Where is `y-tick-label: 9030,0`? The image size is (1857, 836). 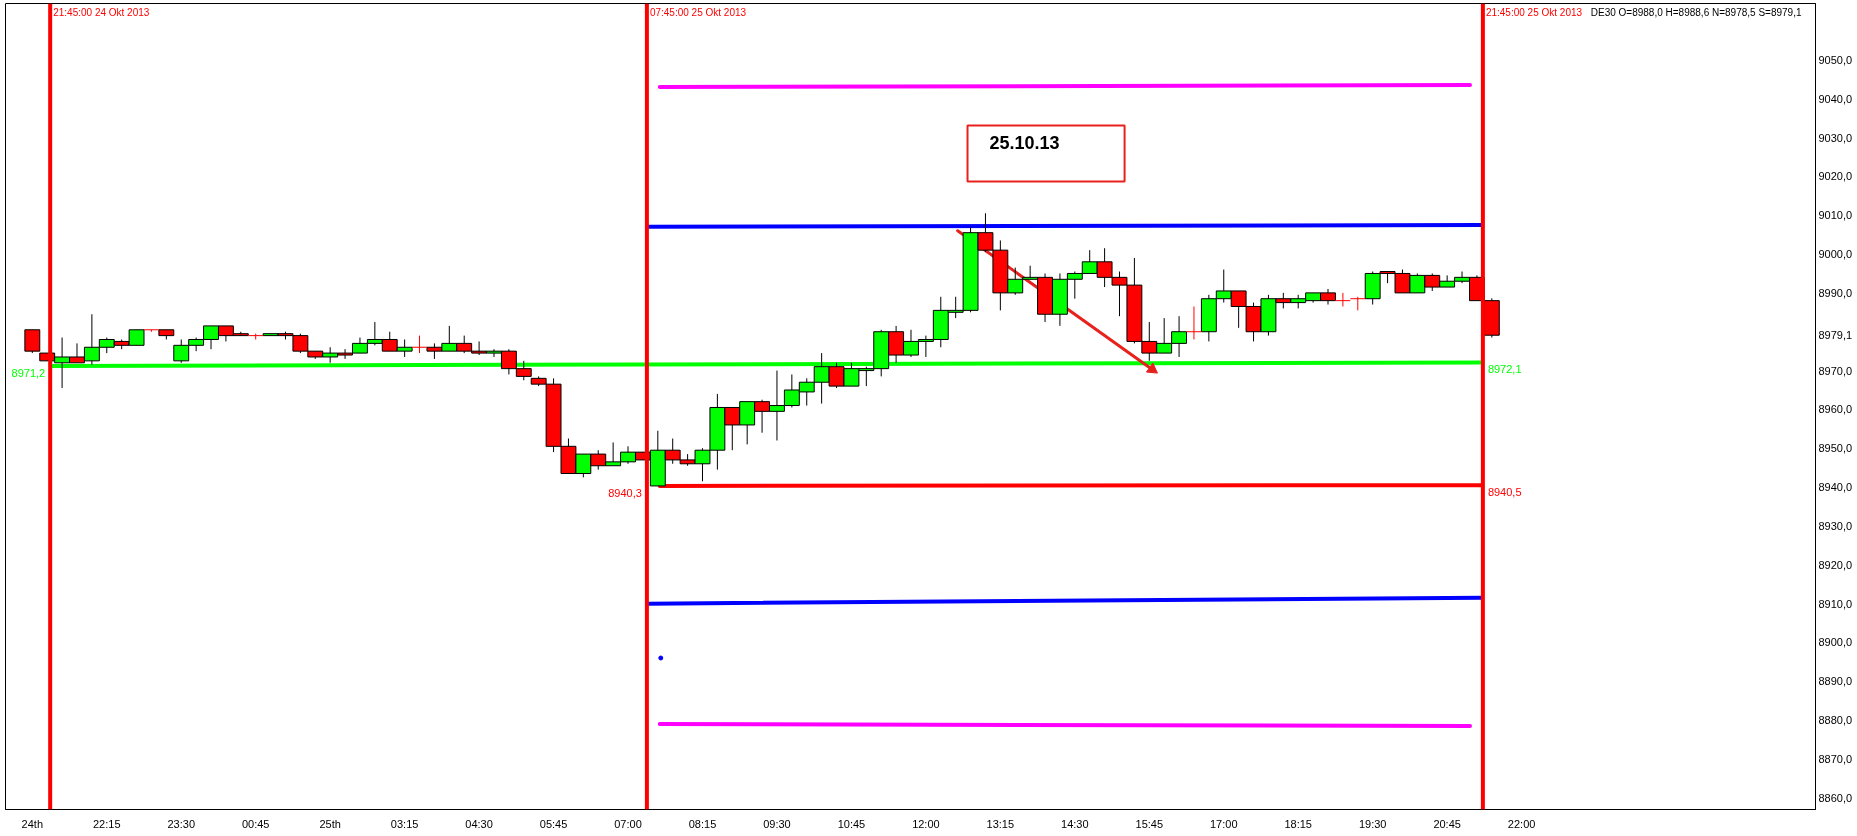 y-tick-label: 9030,0 is located at coordinates (1835, 137).